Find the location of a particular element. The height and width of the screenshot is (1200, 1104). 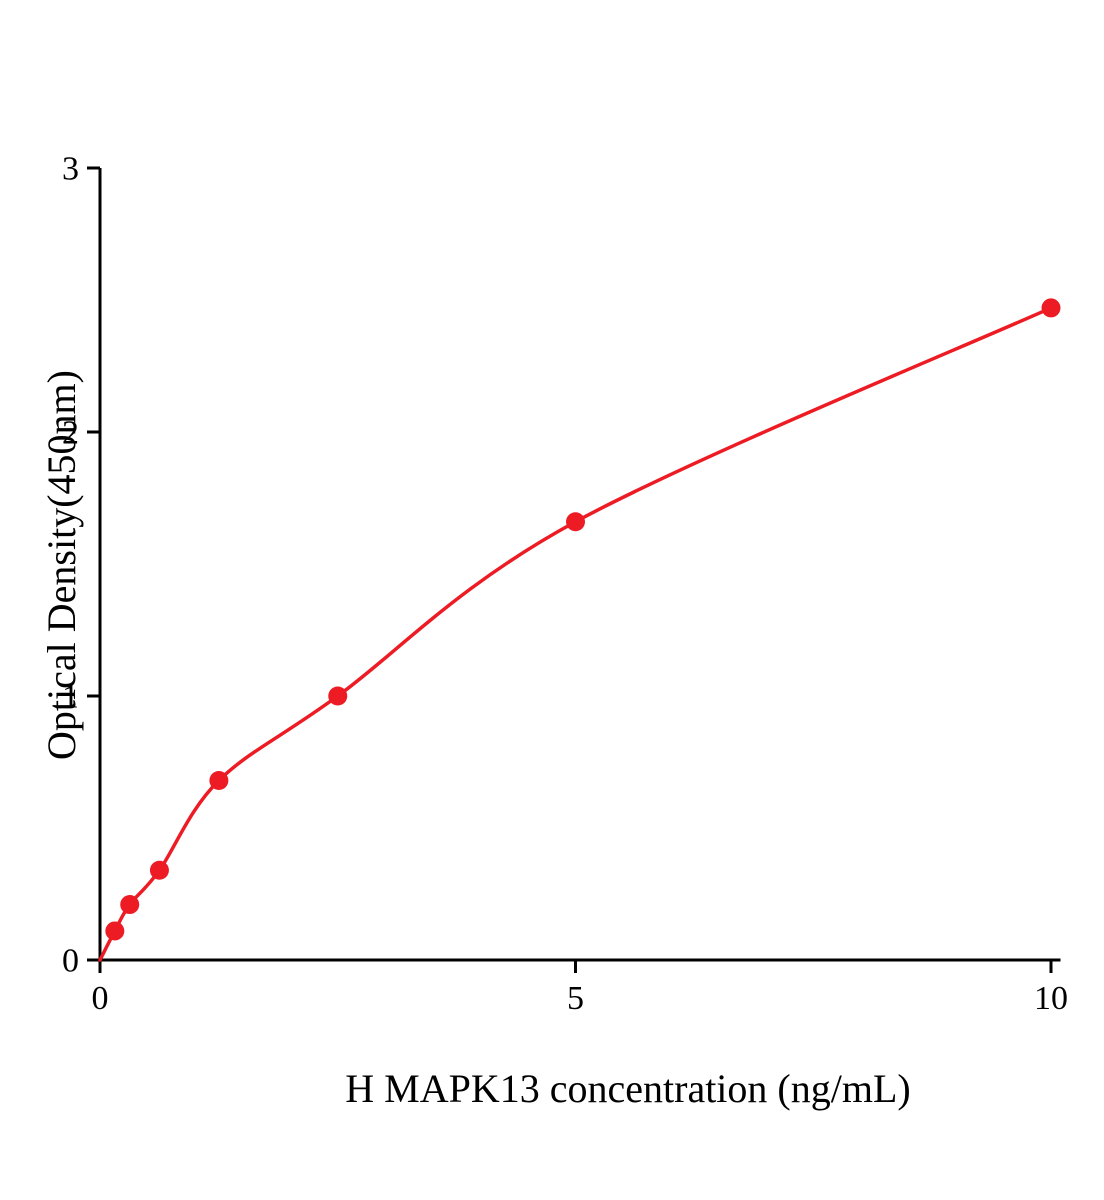

y-tick-label: 3 is located at coordinates (70, 169).